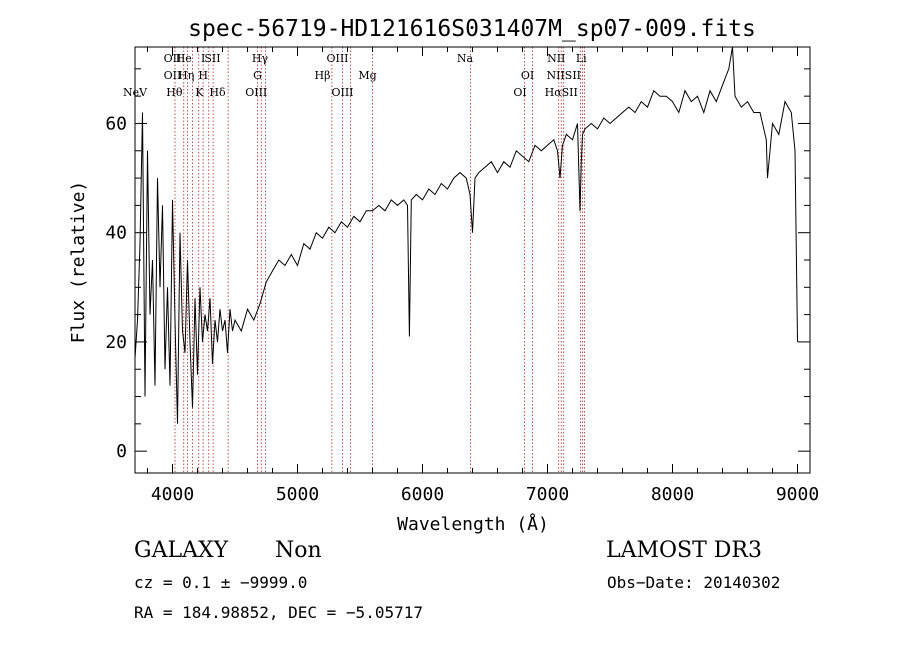 The image size is (900, 649). I want to click on line-label: H, so click(203, 75).